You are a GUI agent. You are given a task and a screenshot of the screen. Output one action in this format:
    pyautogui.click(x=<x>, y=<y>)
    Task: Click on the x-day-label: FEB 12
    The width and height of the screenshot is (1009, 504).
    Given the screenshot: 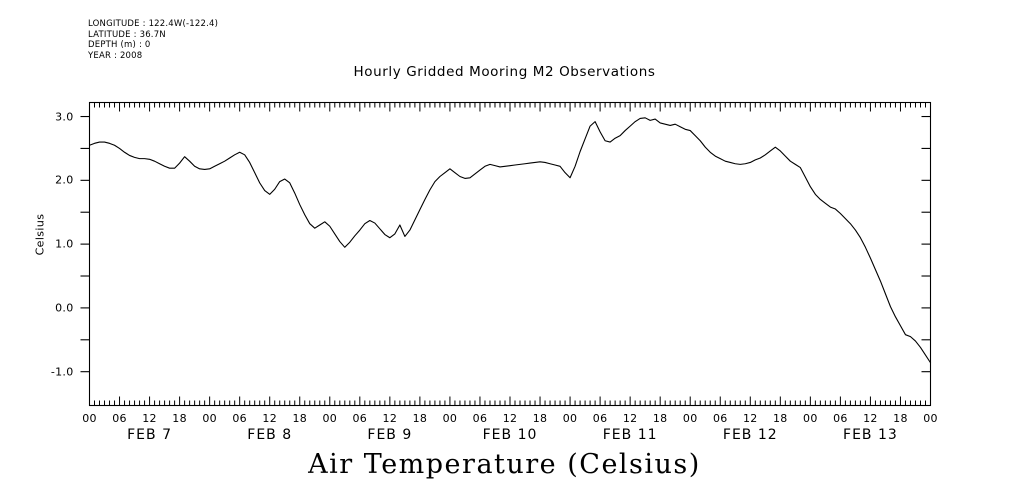 What is the action you would take?
    pyautogui.click(x=750, y=434)
    